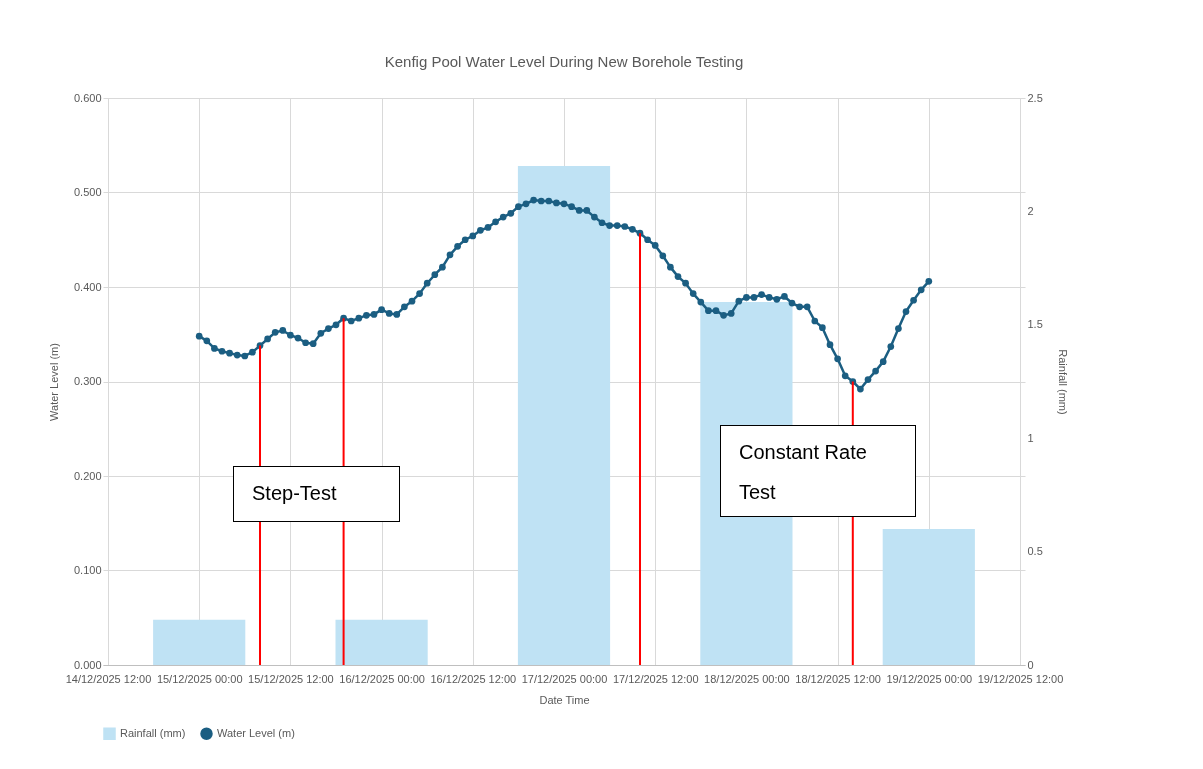  I want to click on note-box: Constant Rate Test, so click(818, 471).